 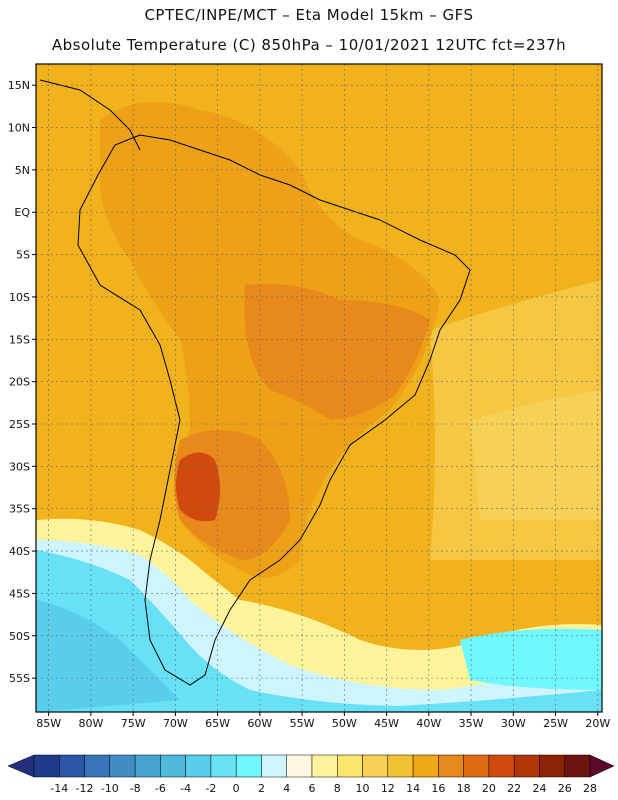 I want to click on temp-band-east-ocean-inner, so click(x=536, y=455).